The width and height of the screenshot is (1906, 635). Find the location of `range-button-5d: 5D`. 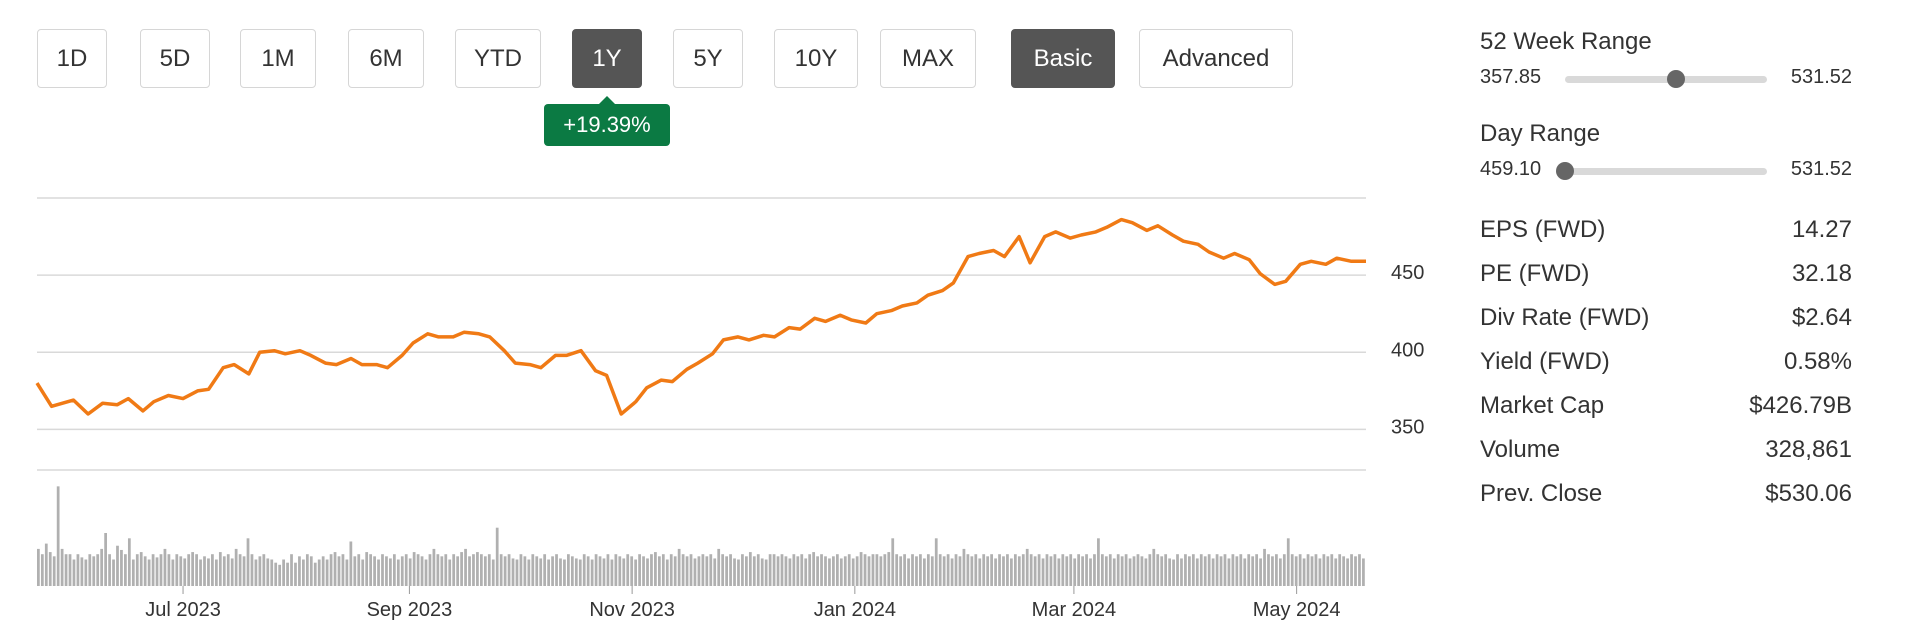

range-button-5d: 5D is located at coordinates (175, 58).